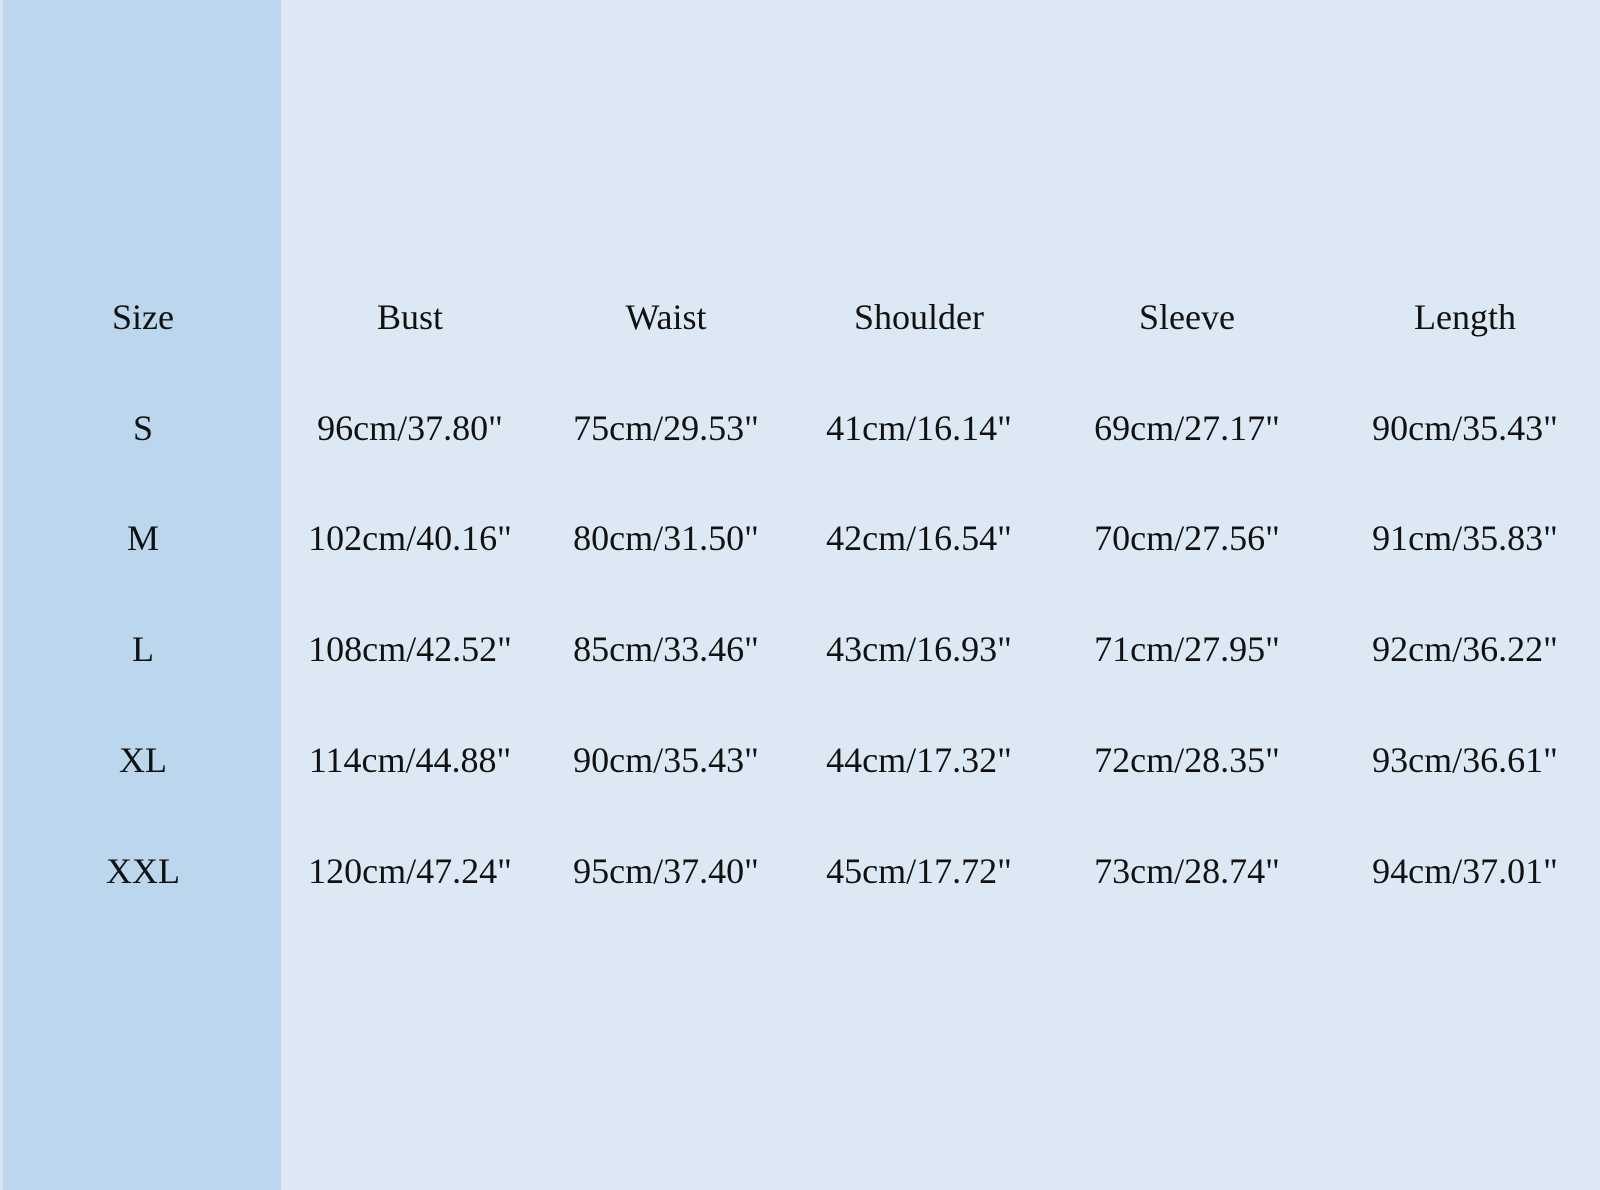 This screenshot has height=1190, width=1600. Describe the element at coordinates (919, 317) in the screenshot. I see `header-cell: Shoulder` at that location.